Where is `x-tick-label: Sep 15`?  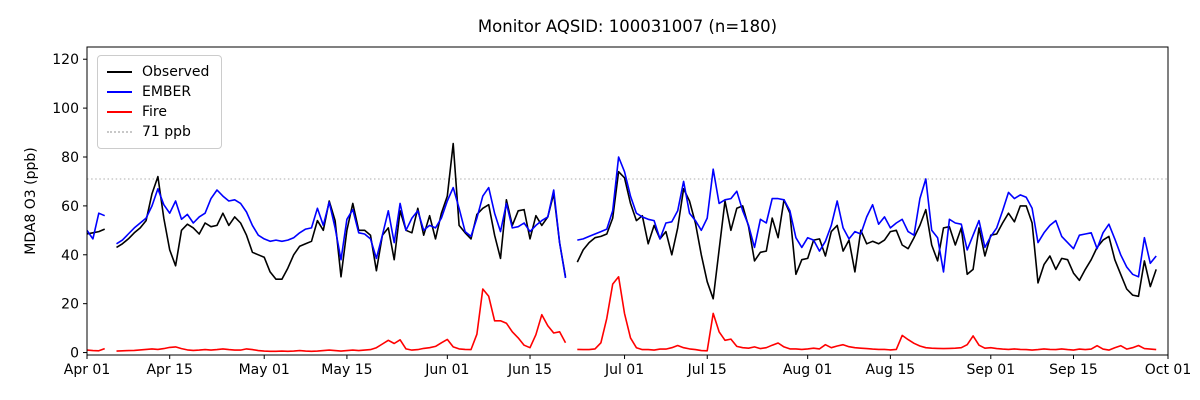 x-tick-label: Sep 15 is located at coordinates (1073, 370).